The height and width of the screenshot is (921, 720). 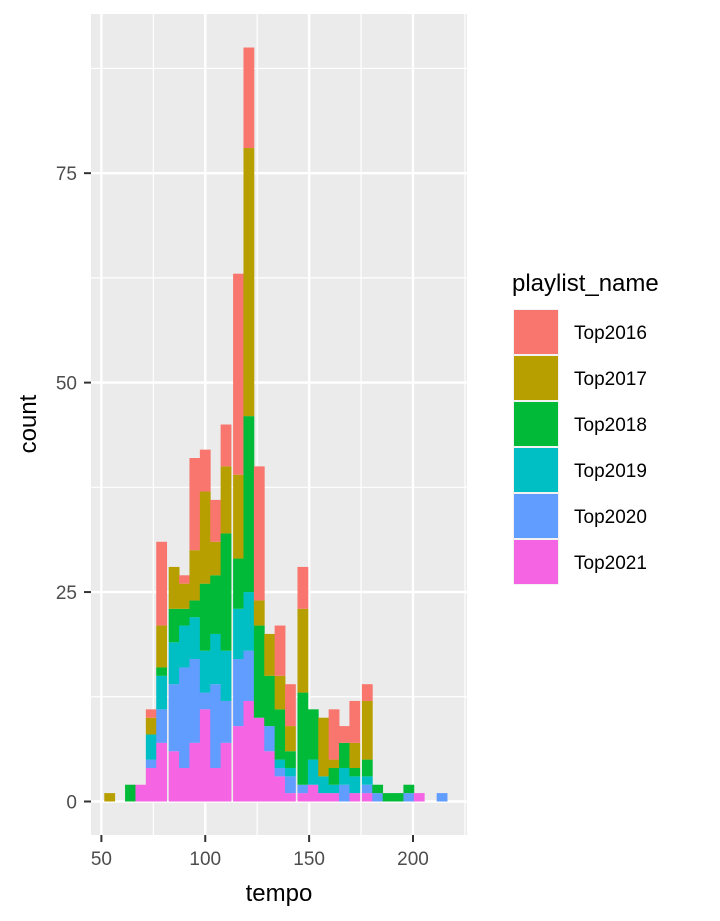 What do you see at coordinates (610, 379) in the screenshot?
I see `legend-label: Top2017` at bounding box center [610, 379].